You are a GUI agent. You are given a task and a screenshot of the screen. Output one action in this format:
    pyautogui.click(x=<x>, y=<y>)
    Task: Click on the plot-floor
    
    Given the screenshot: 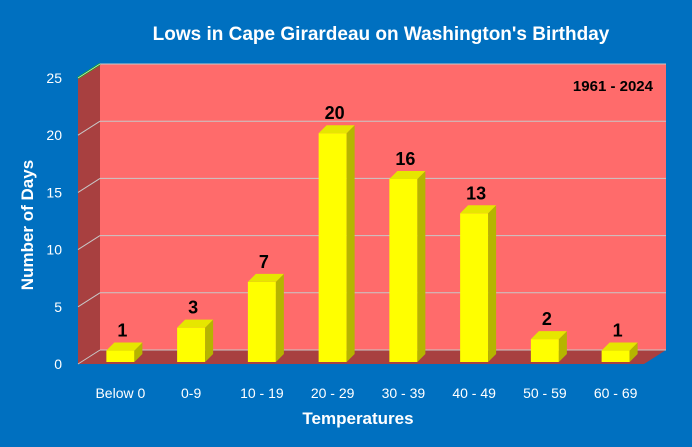 What is the action you would take?
    pyautogui.click(x=372, y=357)
    